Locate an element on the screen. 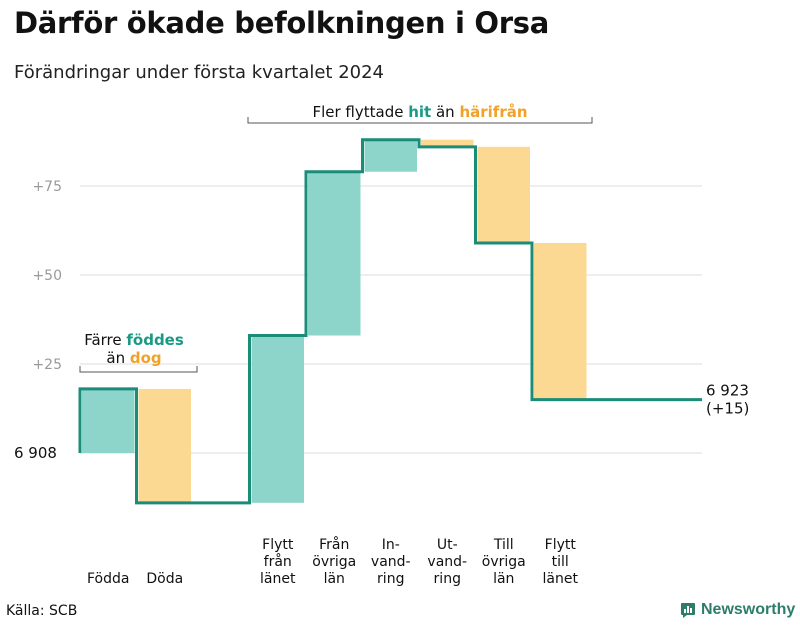 Image resolution: width=800 pixels, height=625 pixels. annotation-births-line1: Färre föddes is located at coordinates (134, 340).